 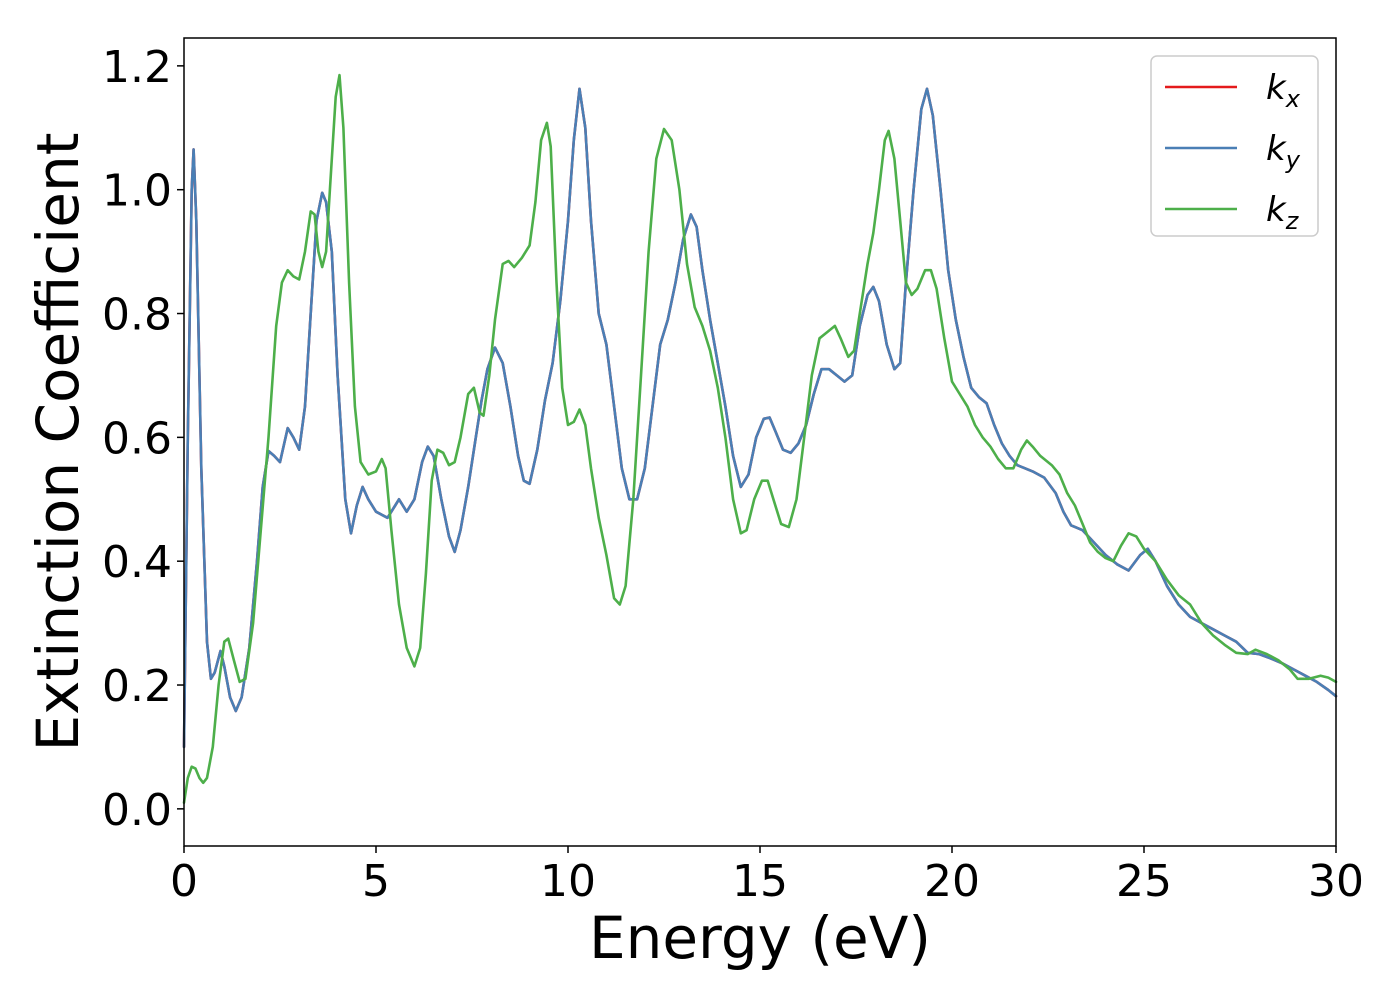 What do you see at coordinates (760, 938) in the screenshot?
I see `x-axis-label: Energy (eV)` at bounding box center [760, 938].